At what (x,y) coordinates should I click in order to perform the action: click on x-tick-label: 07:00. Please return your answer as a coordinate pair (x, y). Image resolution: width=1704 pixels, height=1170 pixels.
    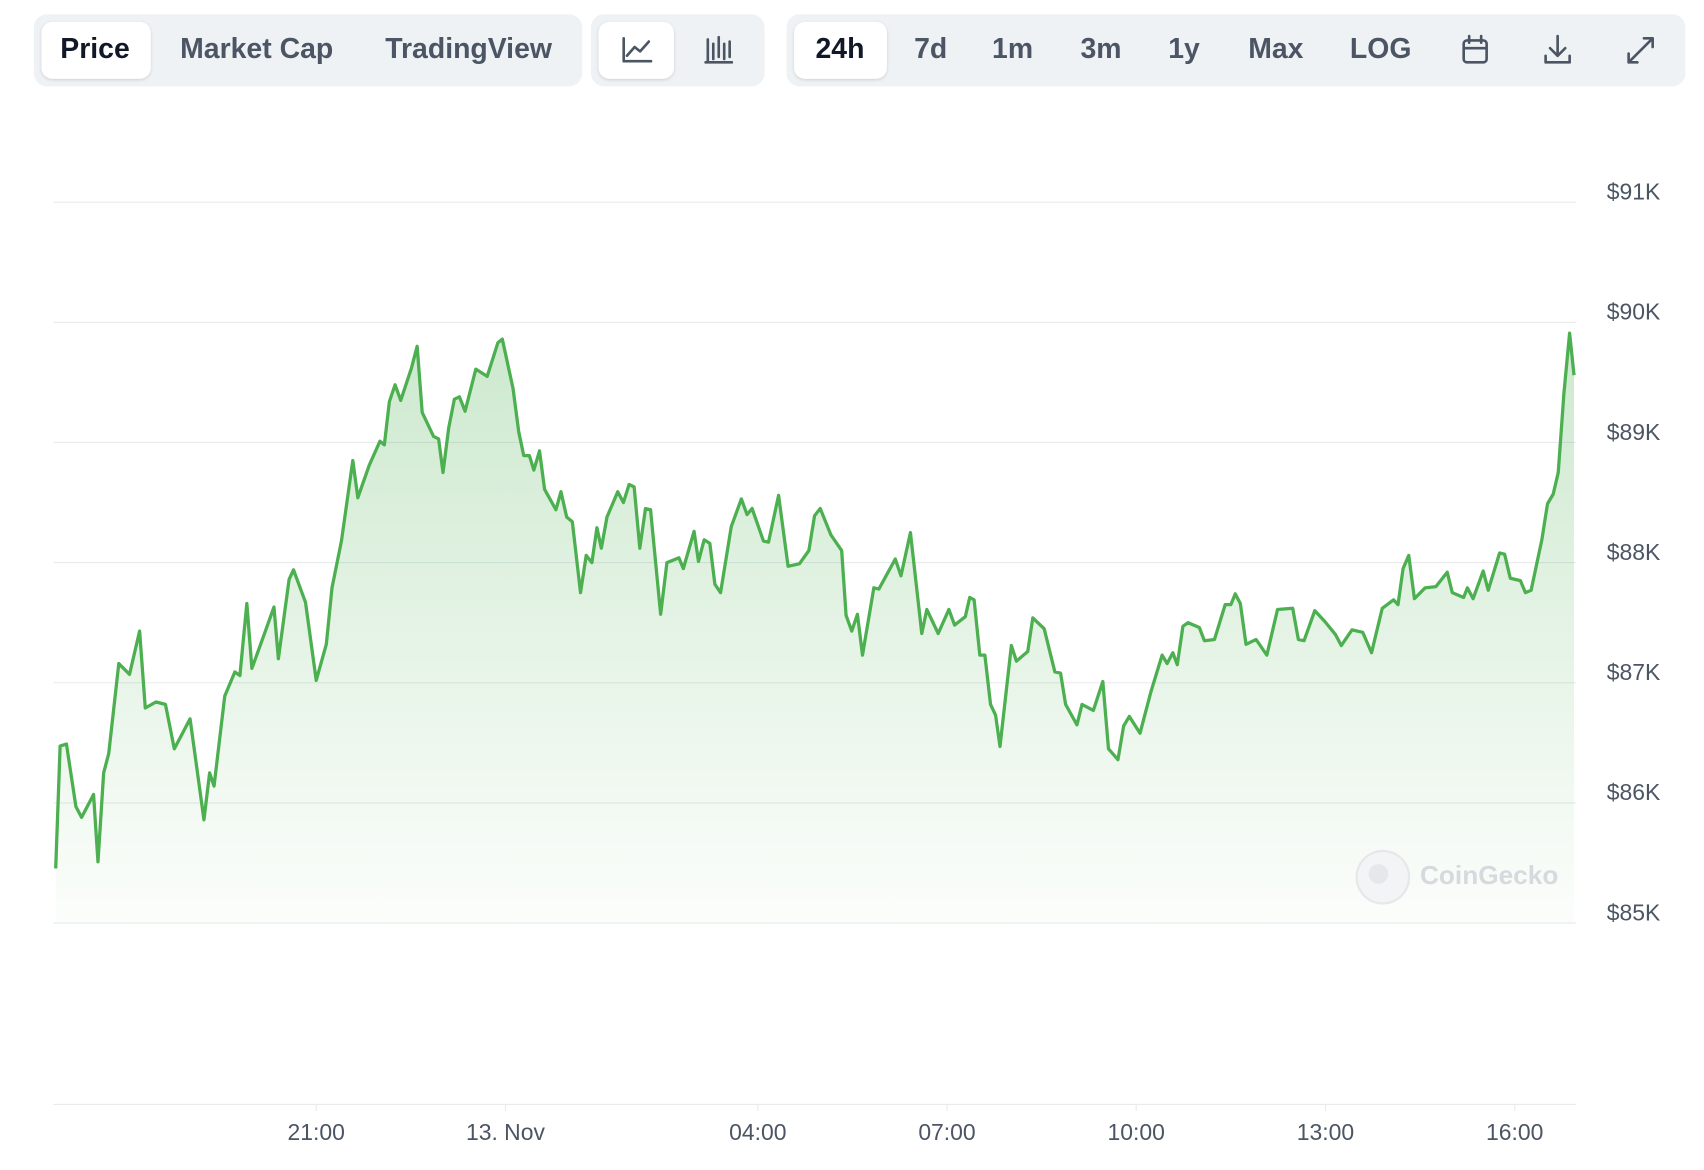
    Looking at the image, I should click on (946, 1132).